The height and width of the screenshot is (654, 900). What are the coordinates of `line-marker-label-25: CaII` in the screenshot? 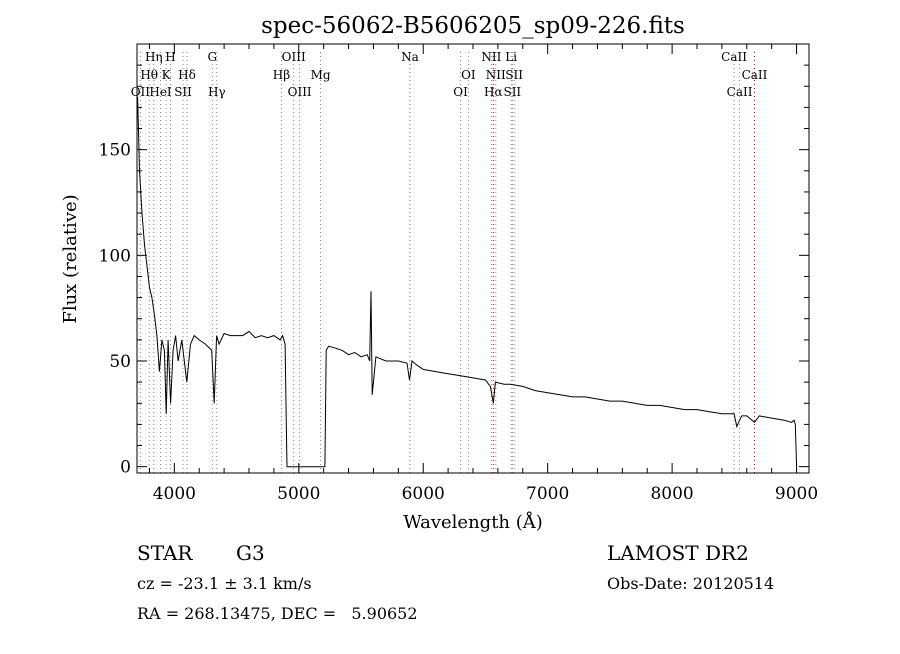 It's located at (755, 75).